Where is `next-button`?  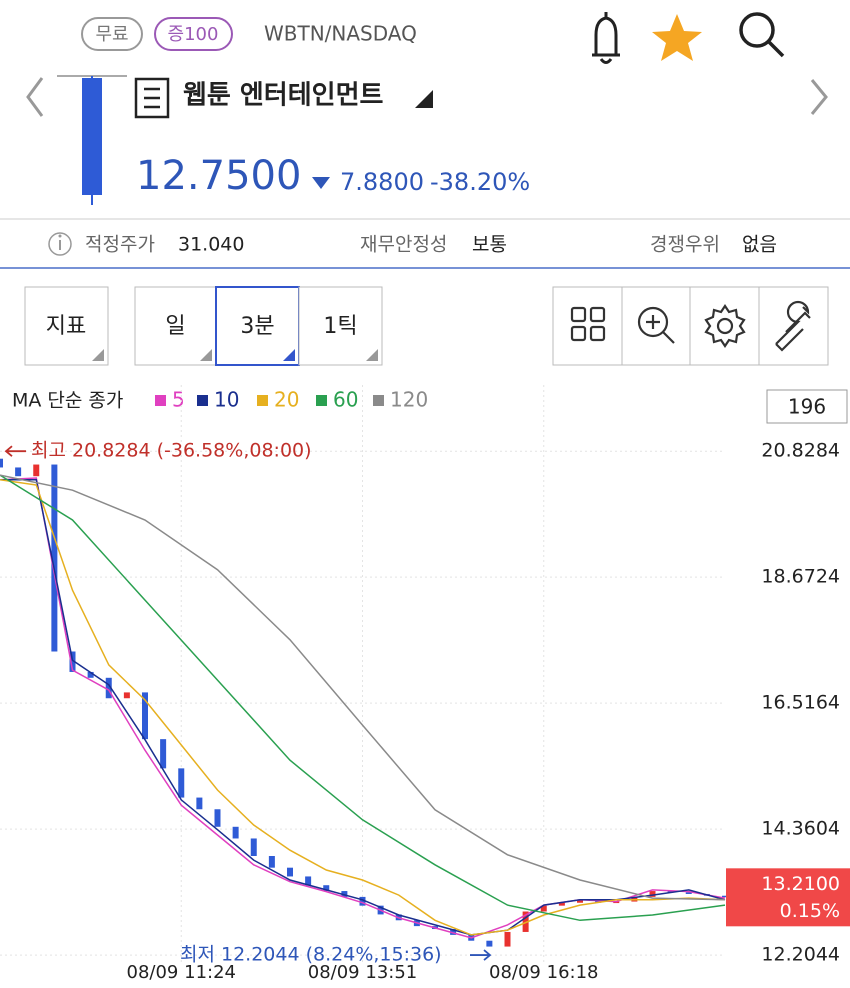
next-button is located at coordinates (819, 97).